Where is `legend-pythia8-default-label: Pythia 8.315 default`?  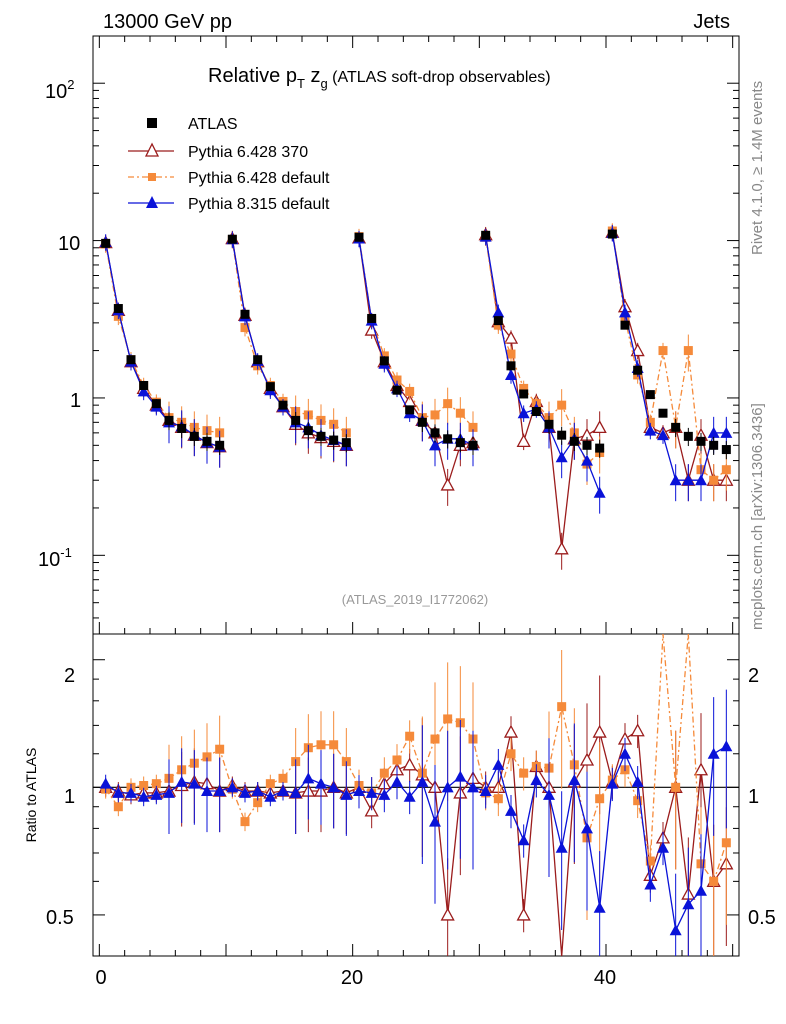
legend-pythia8-default-label: Pythia 8.315 default is located at coordinates (259, 204).